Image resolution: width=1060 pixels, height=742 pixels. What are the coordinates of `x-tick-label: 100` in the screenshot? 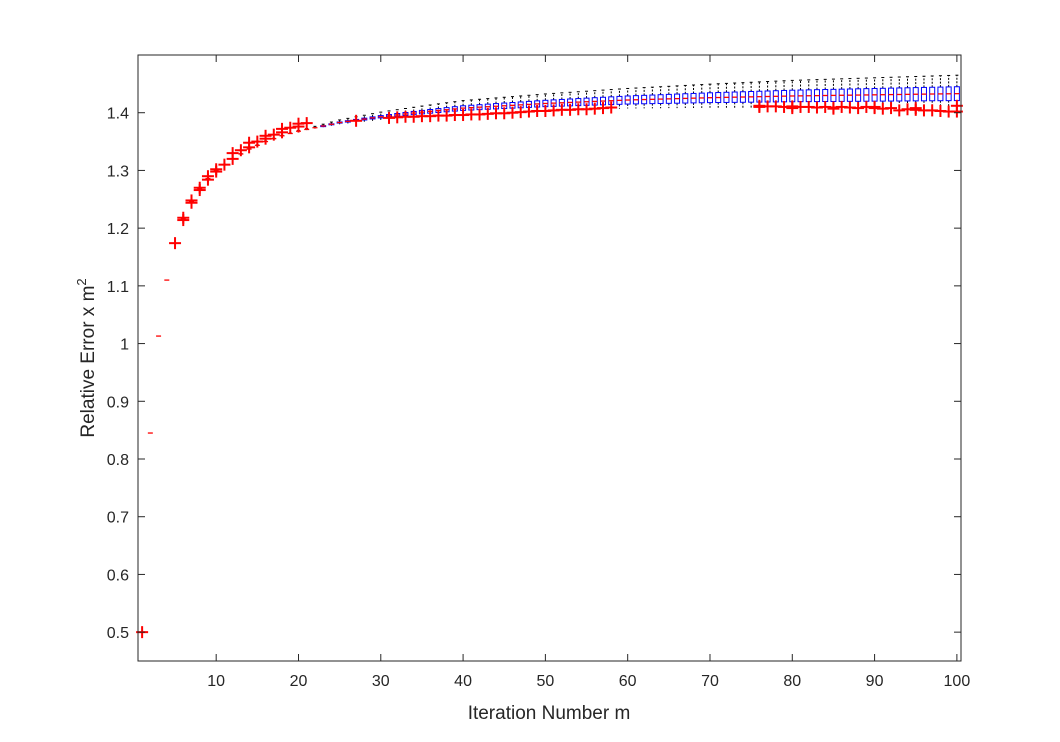 It's located at (957, 681).